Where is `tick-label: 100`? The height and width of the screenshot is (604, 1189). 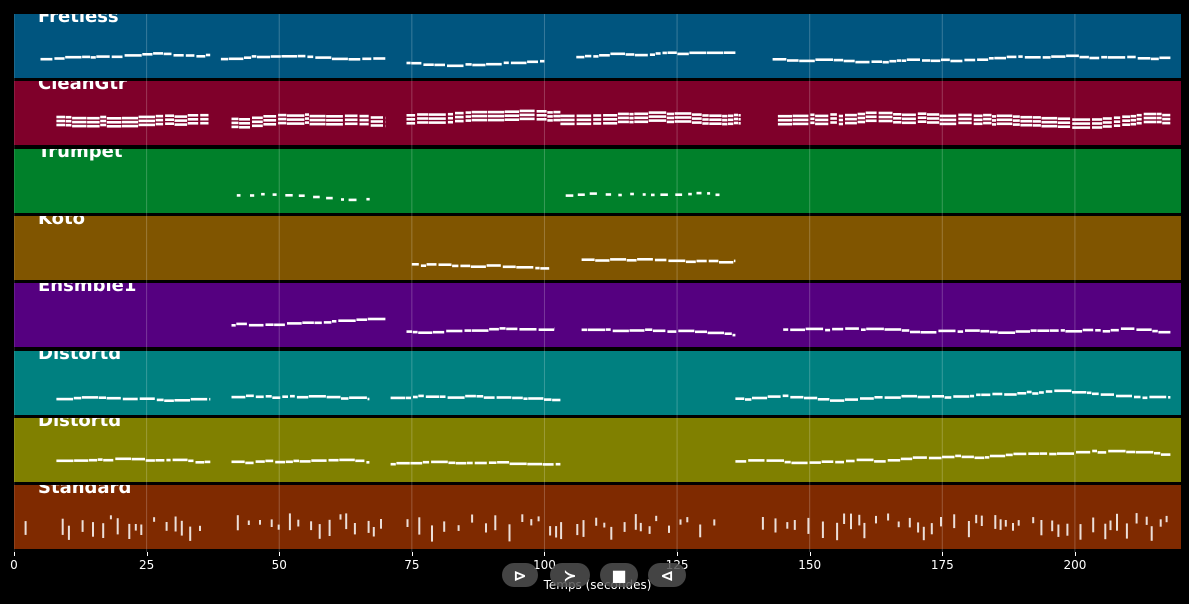 tick-label: 100 is located at coordinates (544, 565).